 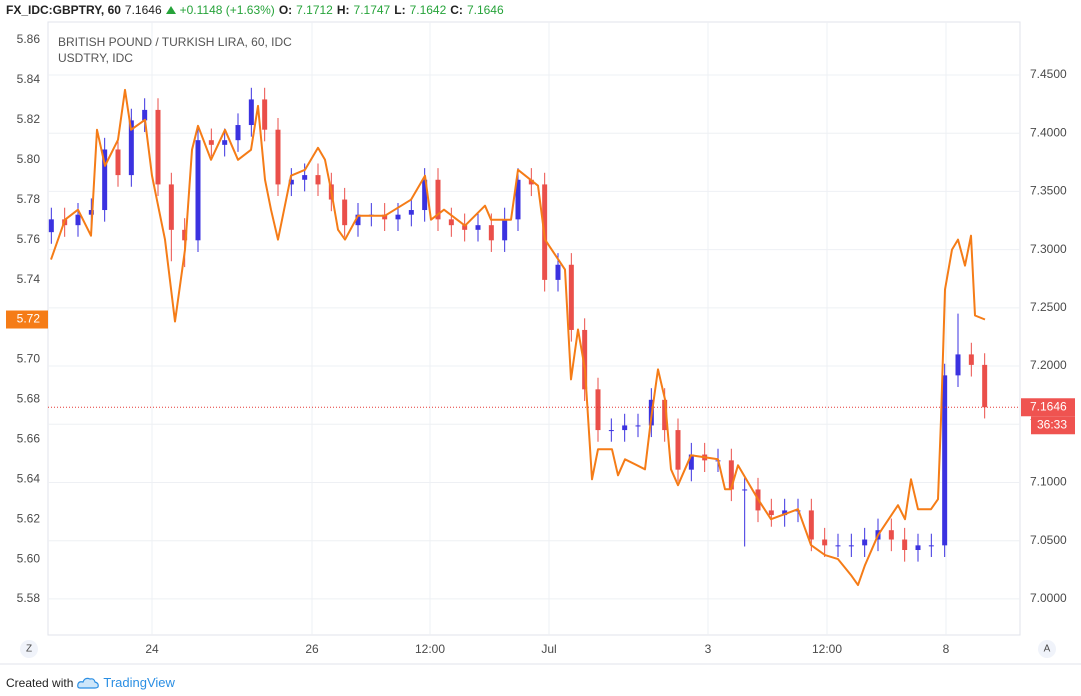 I want to click on y-tick-label: 5.60, so click(x=29, y=558).